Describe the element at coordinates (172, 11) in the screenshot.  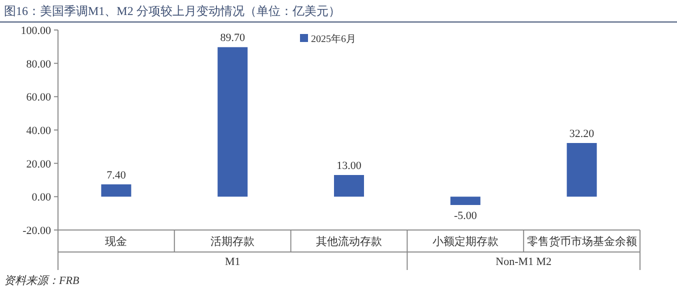
I see `chart-title: 图16：美国季调M1、M2 分项较上月变动情况（单位：亿美元）` at that location.